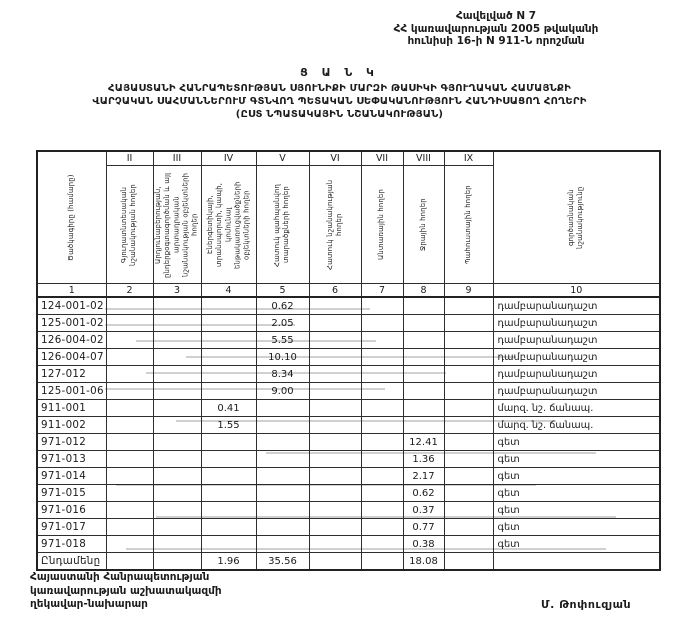  I want to click on table-row: 971-018 0.38 գետ, so click(348, 544).